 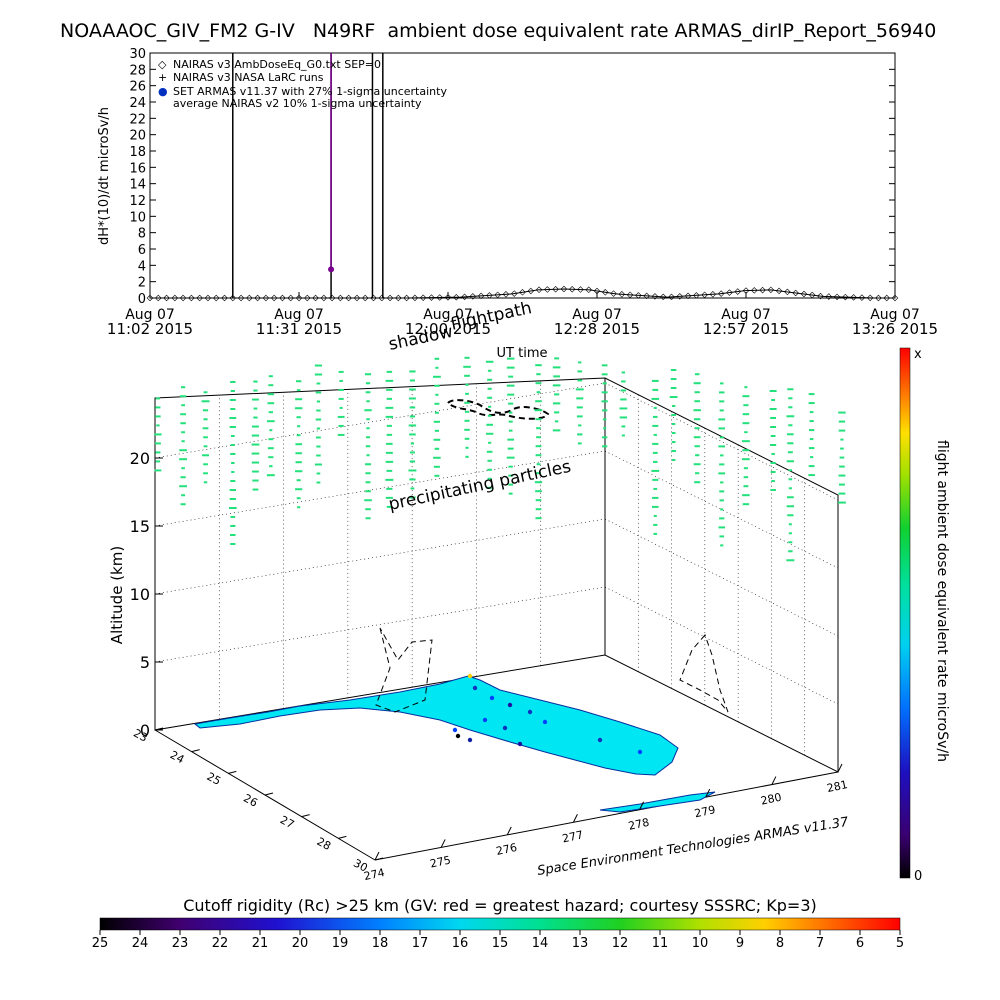 I want to click on island, so click(x=657, y=802).